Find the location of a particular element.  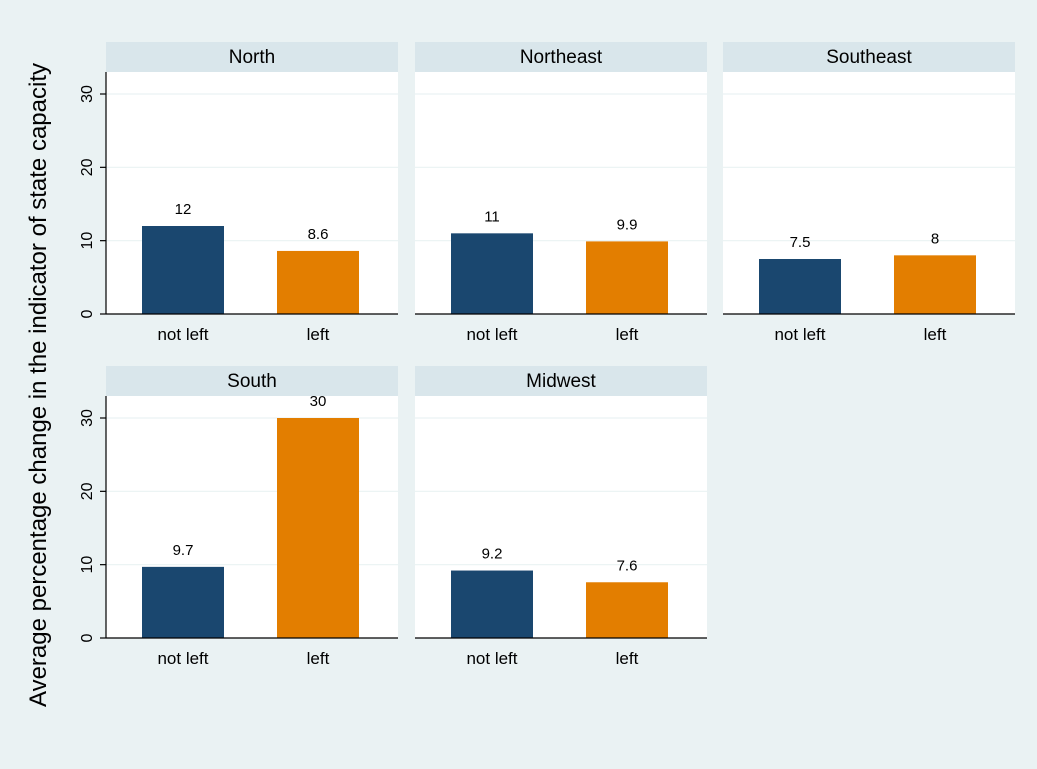

panel-title: North is located at coordinates (252, 57).